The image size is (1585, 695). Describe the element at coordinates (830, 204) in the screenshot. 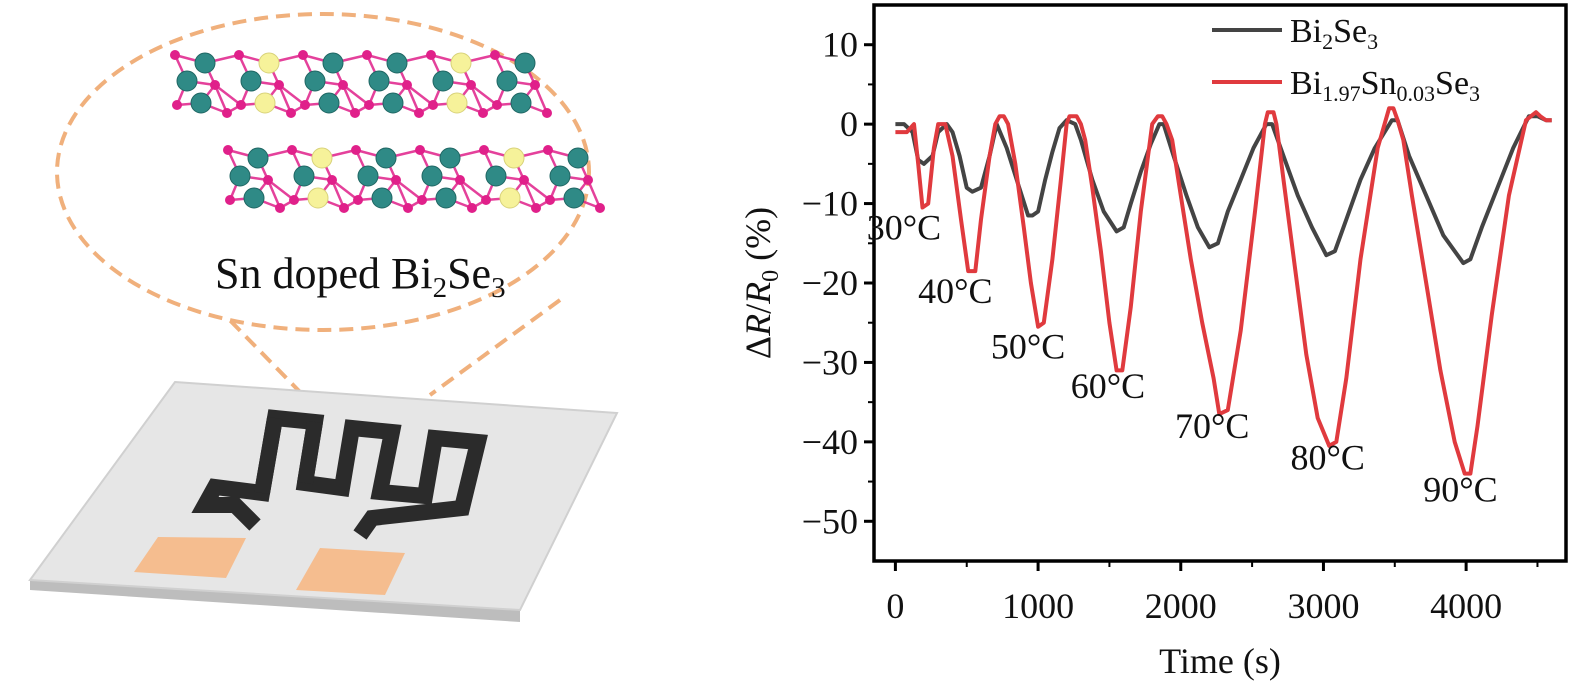

I see `y-tick-label: −10` at that location.